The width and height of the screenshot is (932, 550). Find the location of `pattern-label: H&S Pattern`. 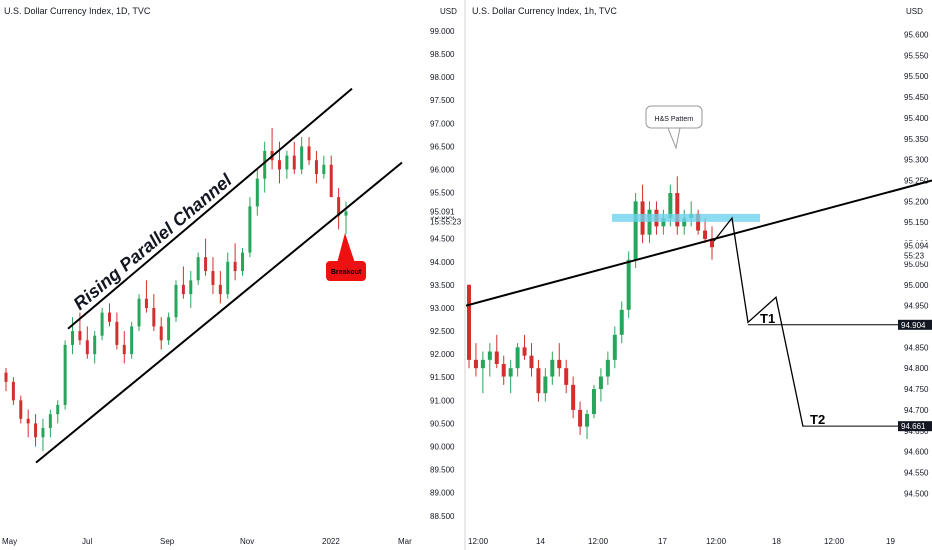

pattern-label: H&S Pattern is located at coordinates (674, 119).